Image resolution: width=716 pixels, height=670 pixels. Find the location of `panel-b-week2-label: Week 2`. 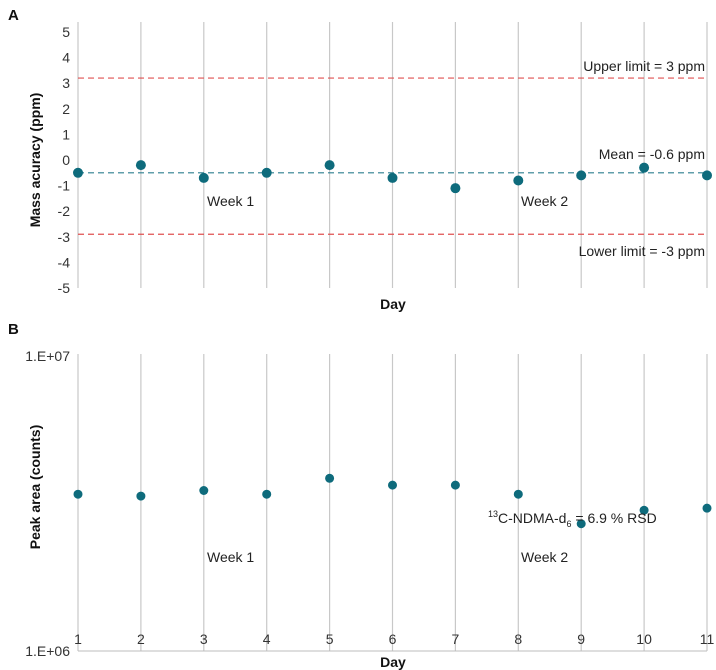

panel-b-week2-label: Week 2 is located at coordinates (544, 557).